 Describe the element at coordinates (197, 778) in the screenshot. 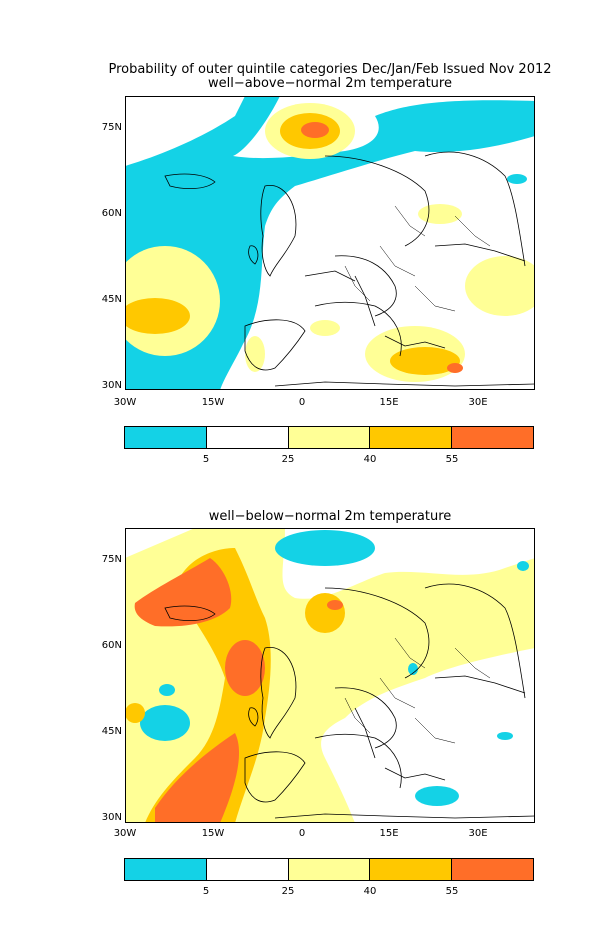

I see `red-region-south` at that location.